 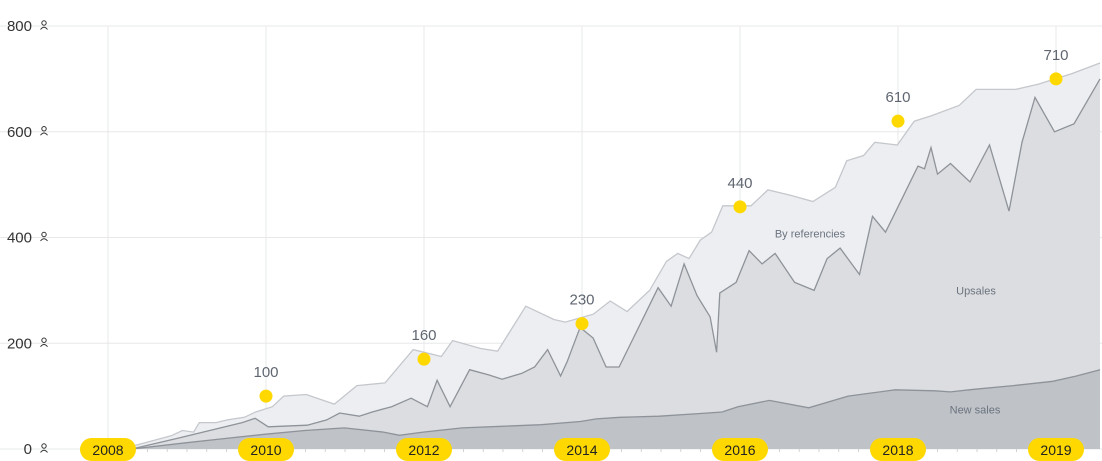 I want to click on x-tick-label: 2018, so click(x=897, y=450).